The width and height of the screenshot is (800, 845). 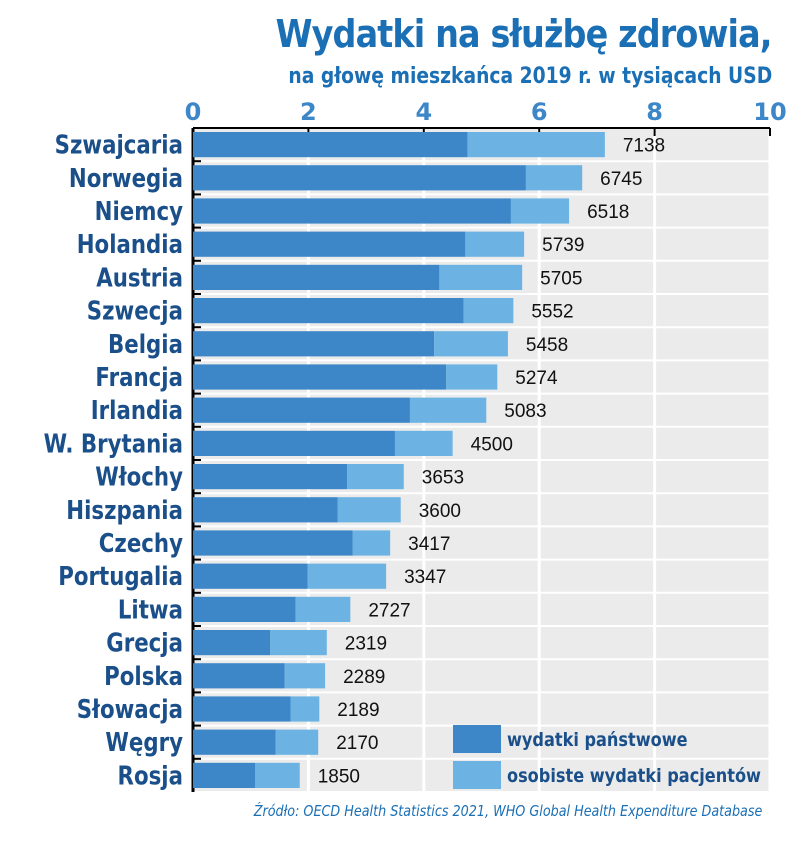 I want to click on legend-label: wydatki państwowe, so click(x=597, y=741).